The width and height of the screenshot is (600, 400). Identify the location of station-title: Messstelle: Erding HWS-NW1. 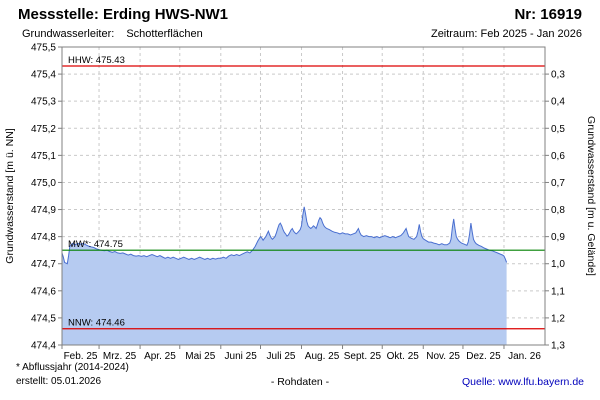
(123, 14).